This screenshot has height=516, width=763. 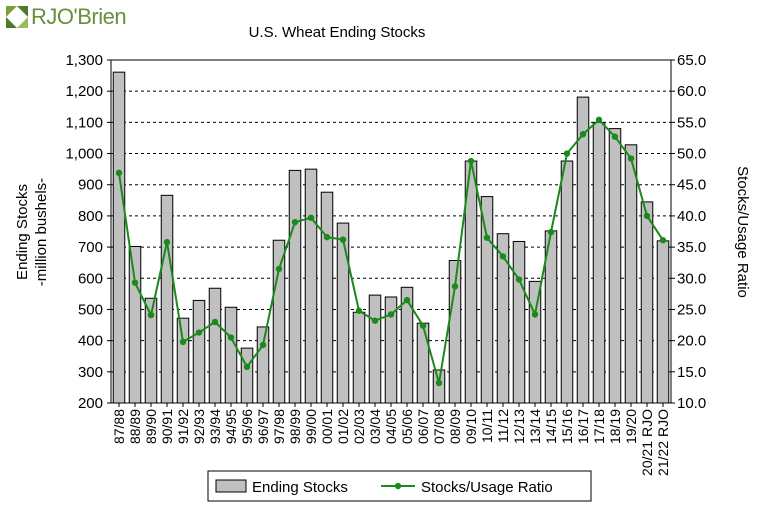 What do you see at coordinates (90, 372) in the screenshot?
I see `y-tick-label: 300` at bounding box center [90, 372].